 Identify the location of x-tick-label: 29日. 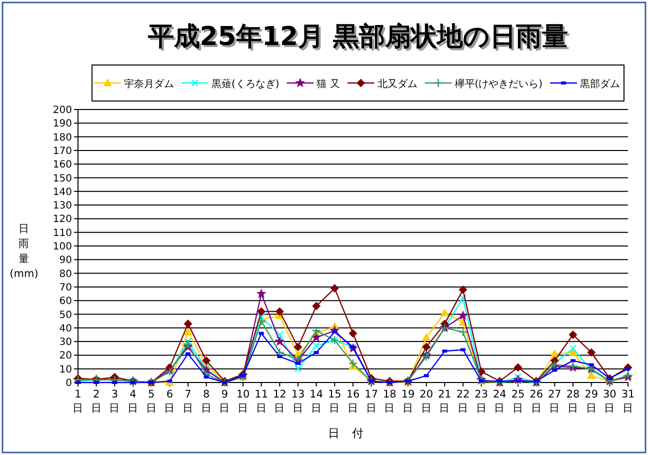
(591, 401).